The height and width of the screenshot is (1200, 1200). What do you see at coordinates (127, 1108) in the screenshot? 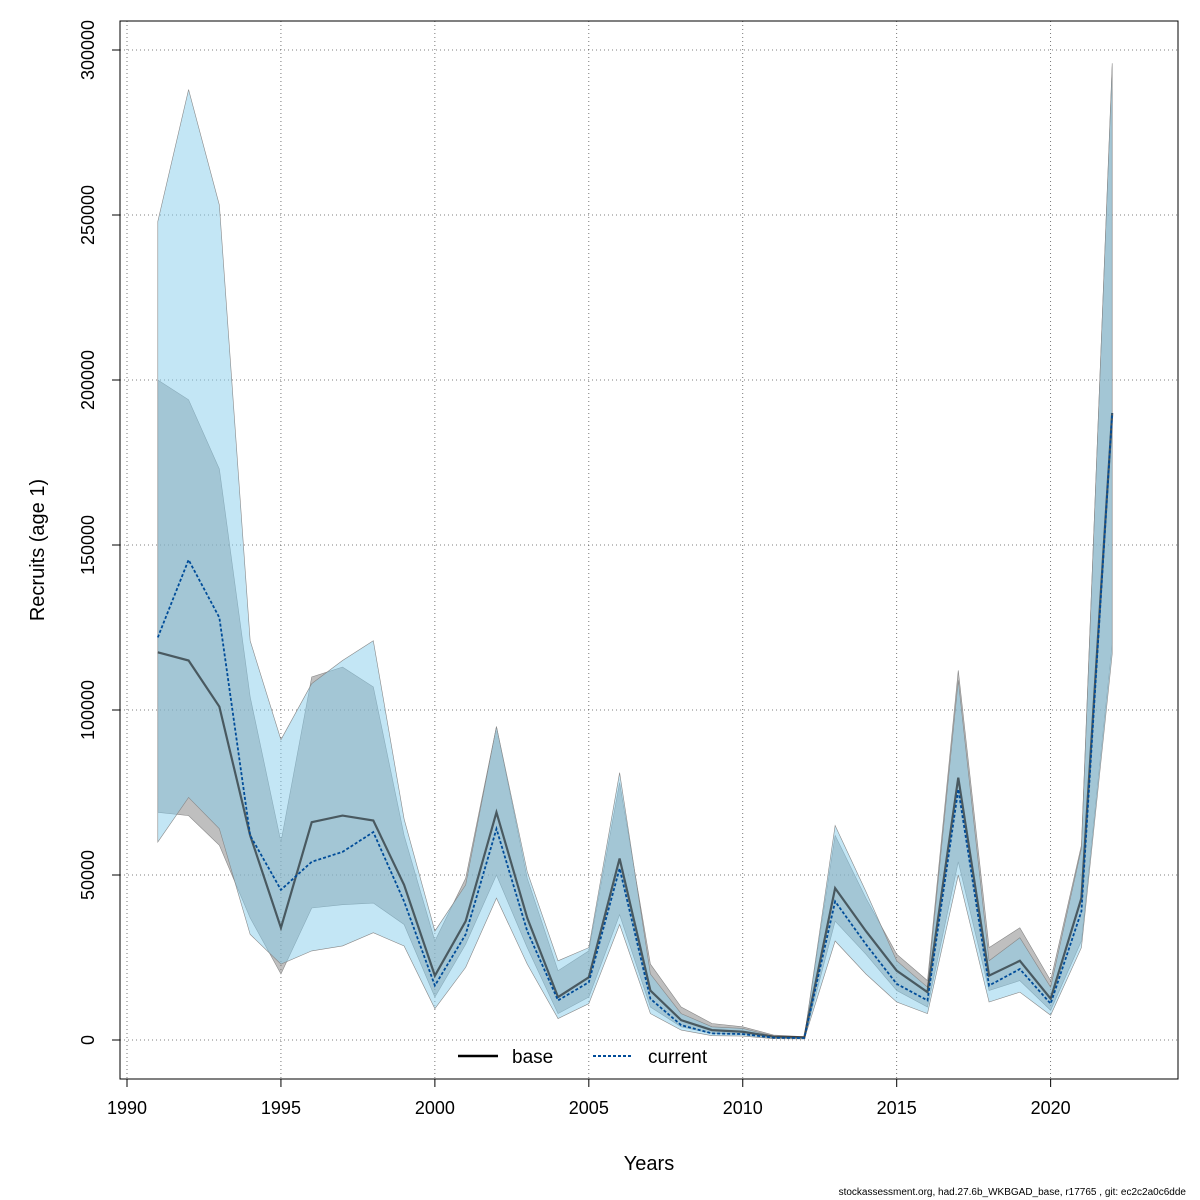
I see `x-tick-label: 1990` at bounding box center [127, 1108].